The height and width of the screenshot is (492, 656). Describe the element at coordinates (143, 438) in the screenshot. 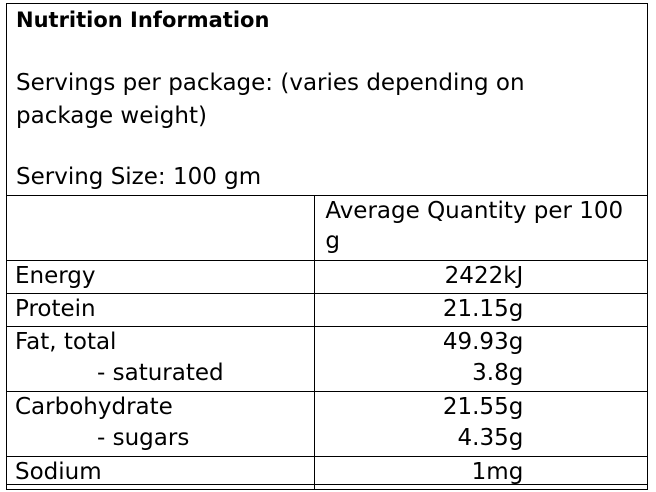

I see `sub-nutrient-label: - sugars` at that location.